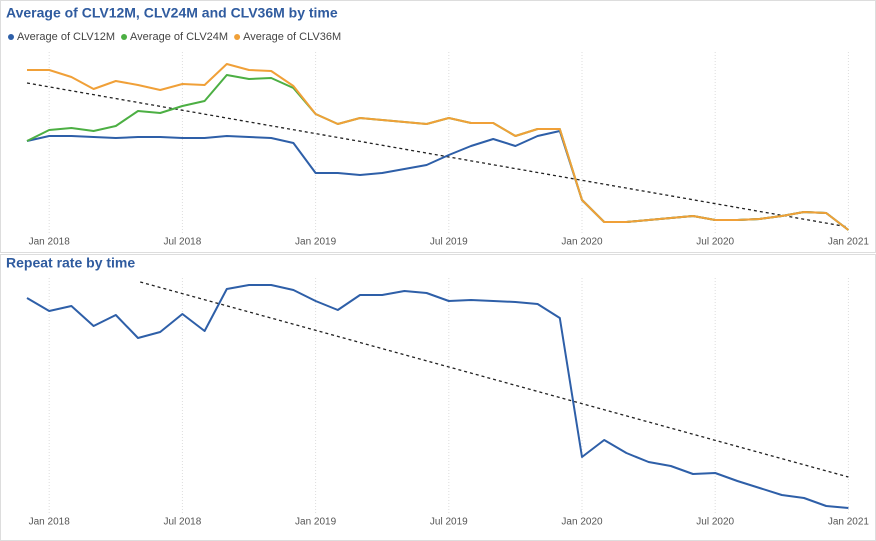  I want to click on legend-label: Average of CLV12M, so click(66, 37).